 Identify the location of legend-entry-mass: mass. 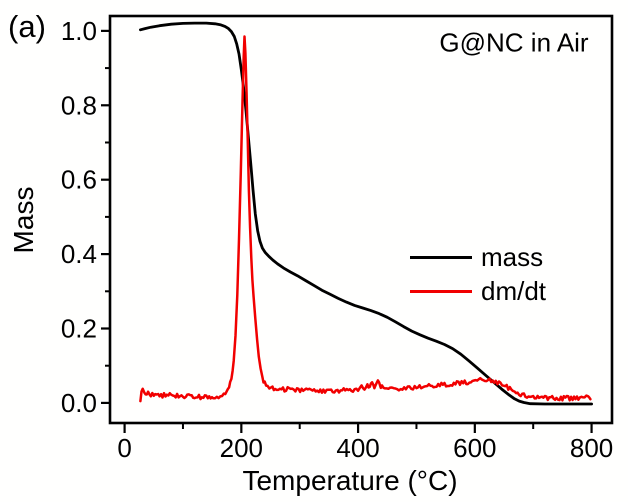
(478, 257).